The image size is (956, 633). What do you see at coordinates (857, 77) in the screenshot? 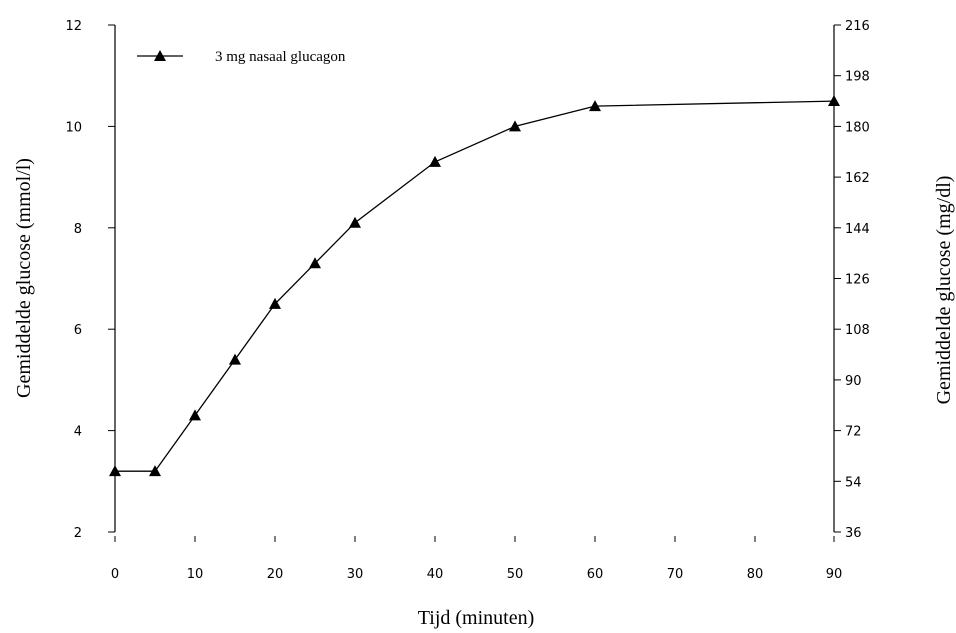
I see `y2-tick-label: 198` at bounding box center [857, 77].